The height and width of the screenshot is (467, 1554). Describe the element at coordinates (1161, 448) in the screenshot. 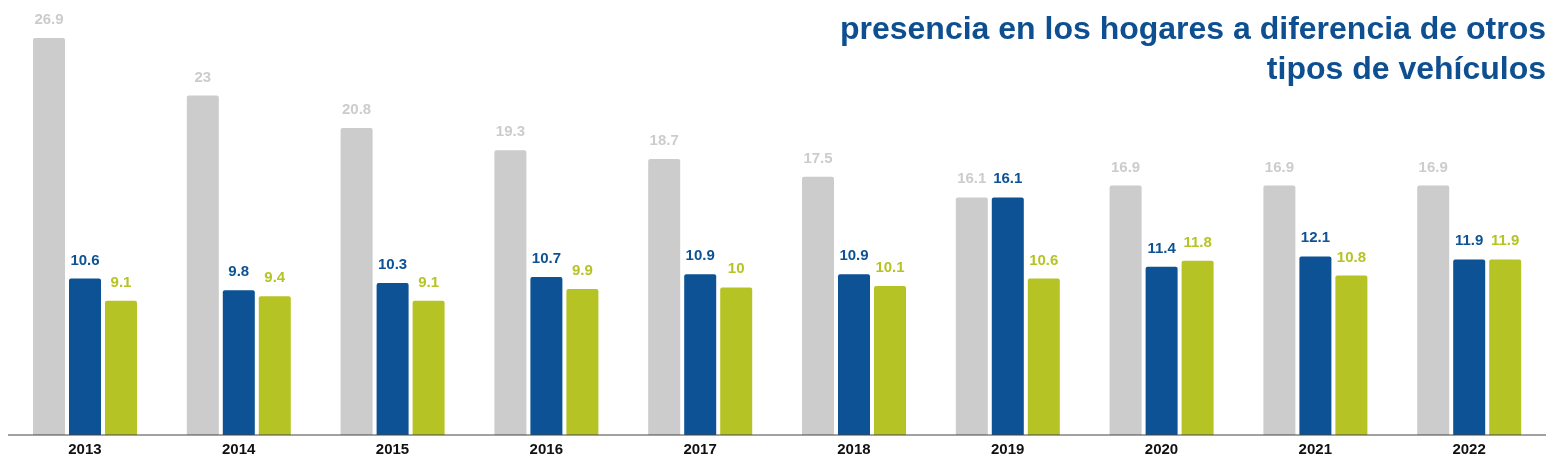

I see `x-tick-label: 2020` at that location.